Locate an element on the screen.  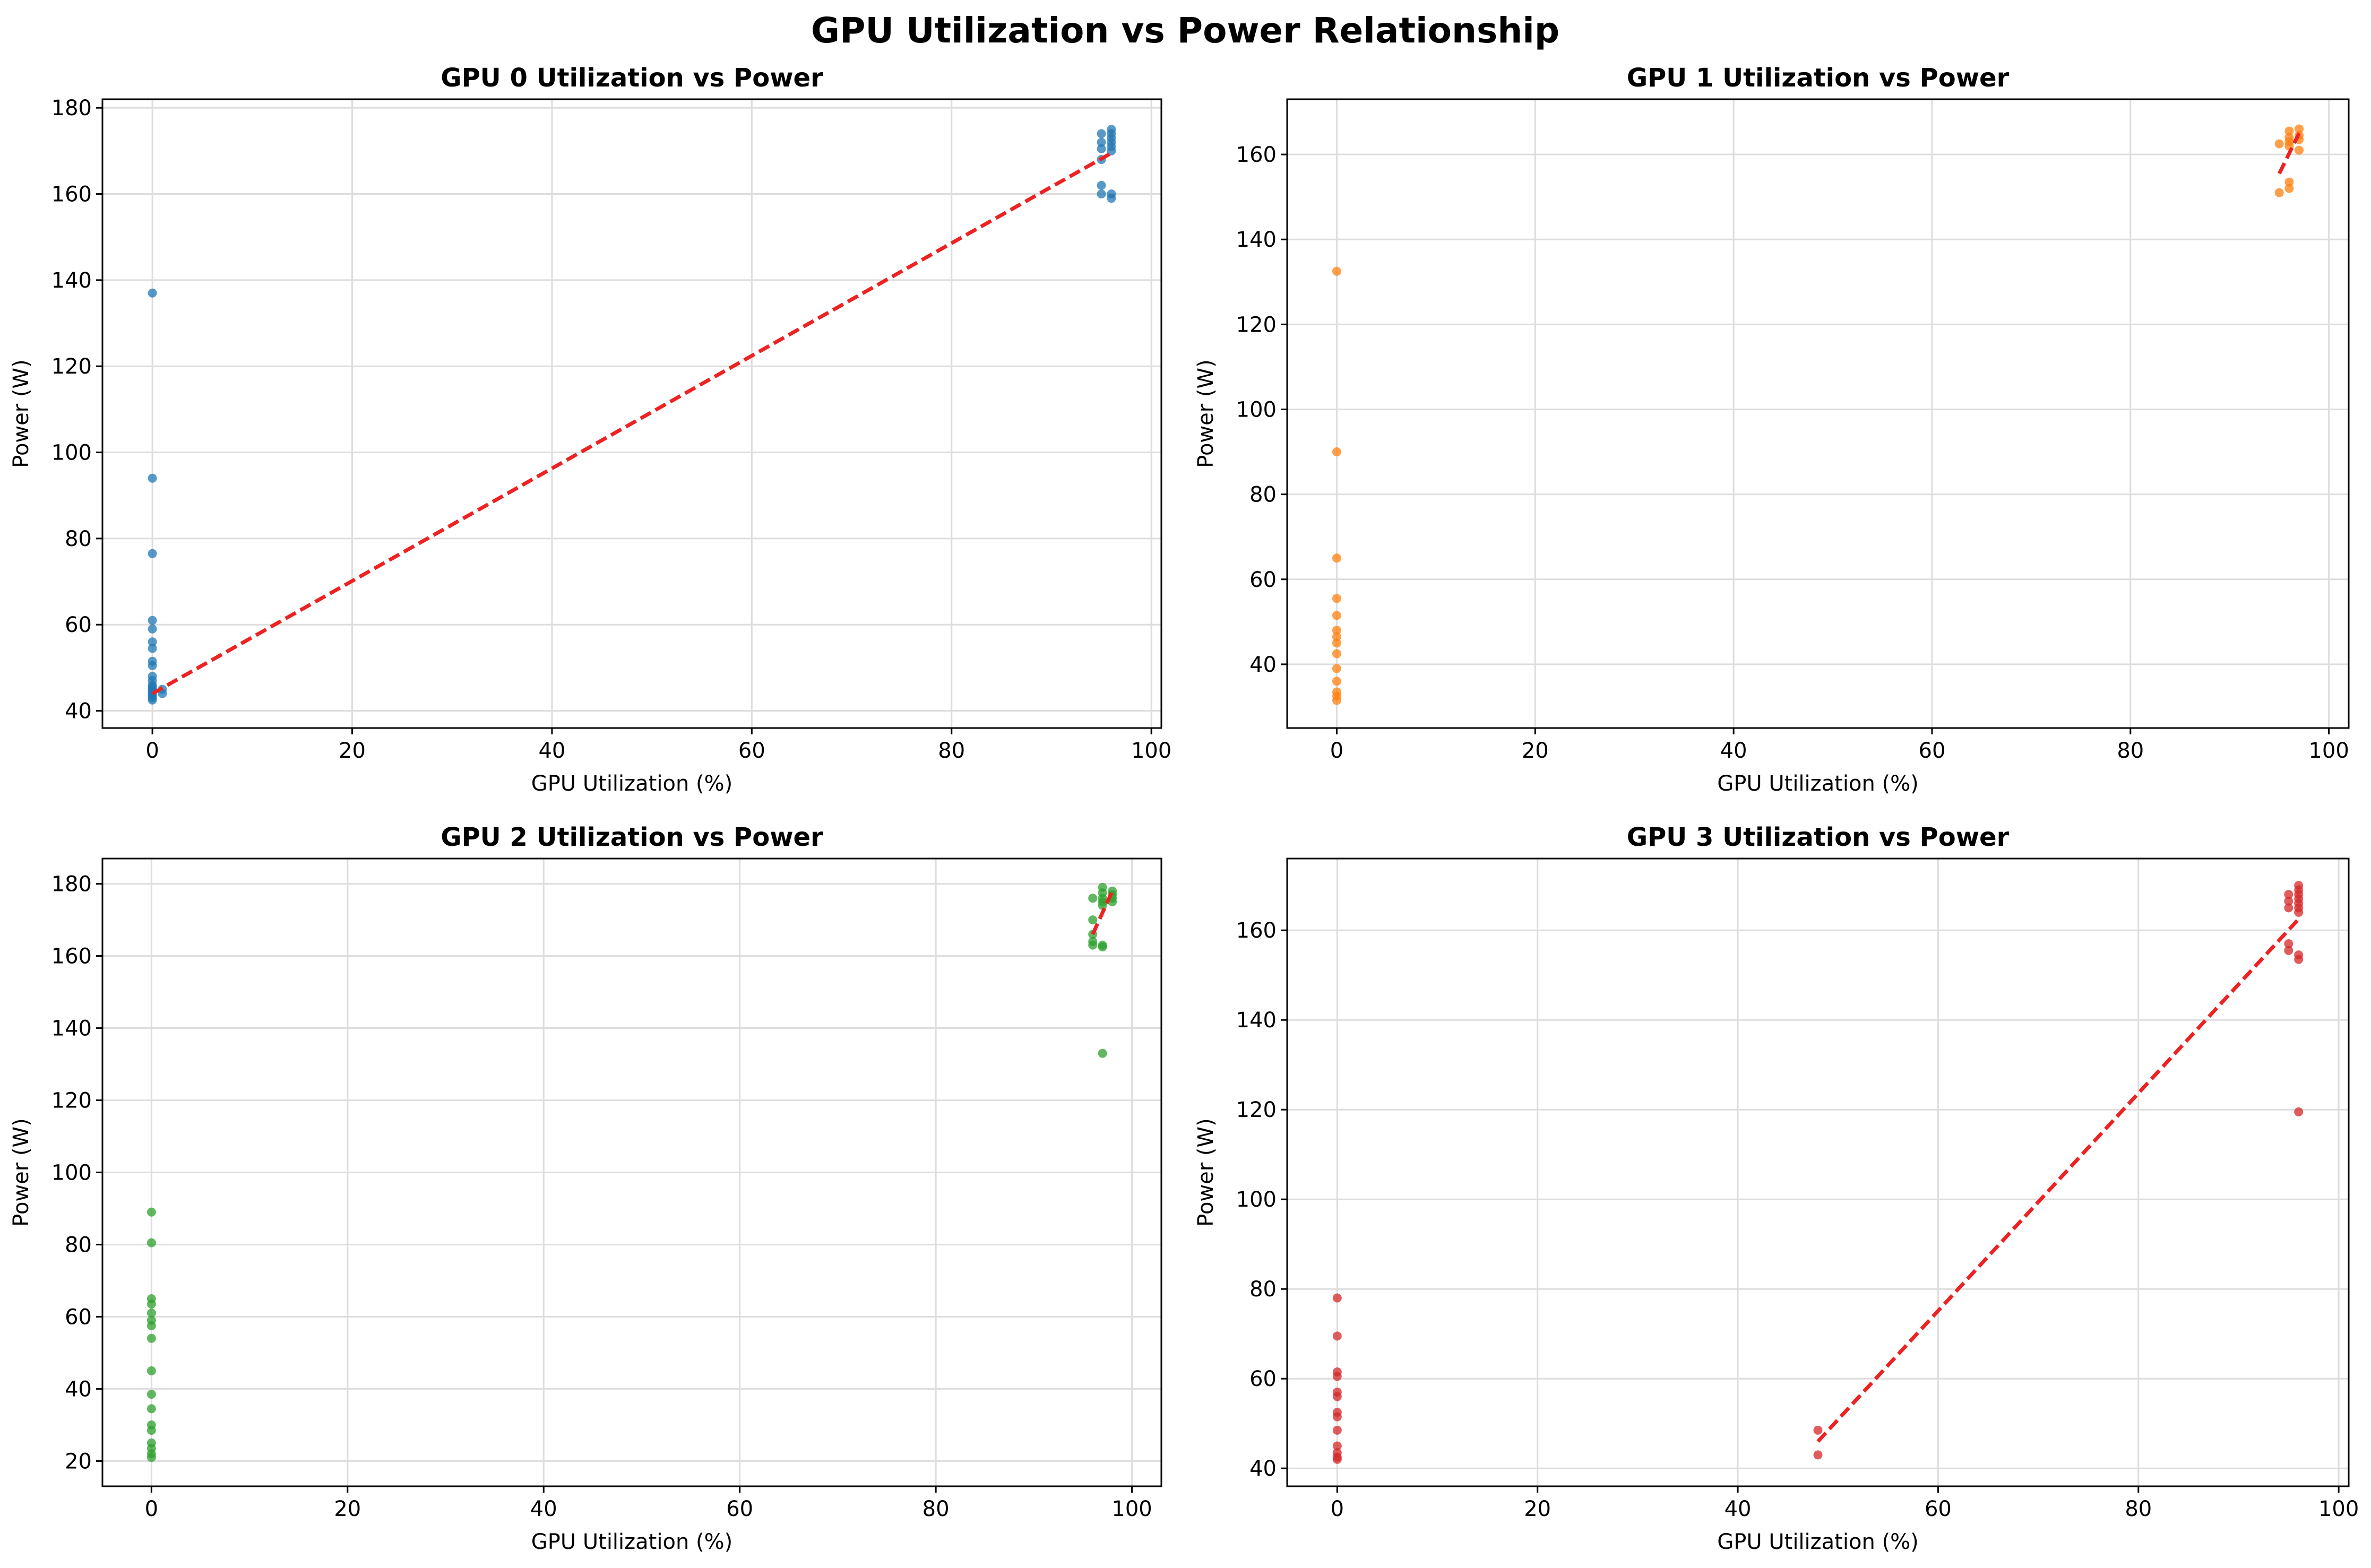
subplot-title: GPU 0 Utilization vs Power is located at coordinates (632, 78).